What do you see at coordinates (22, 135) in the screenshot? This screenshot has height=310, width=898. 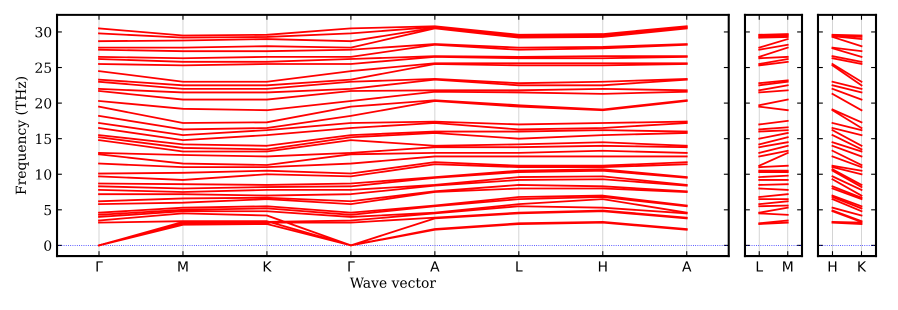 I see `y-axis-title: Frequency (THz)` at bounding box center [22, 135].